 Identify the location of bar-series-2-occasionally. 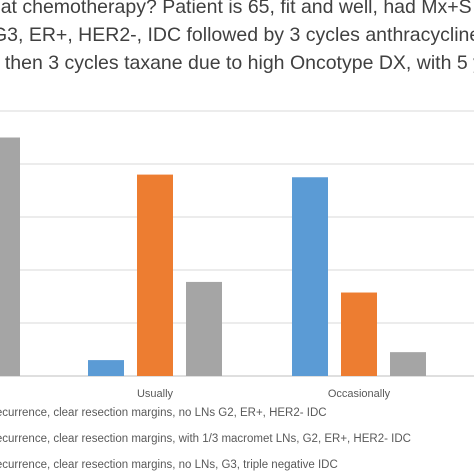
(359, 334).